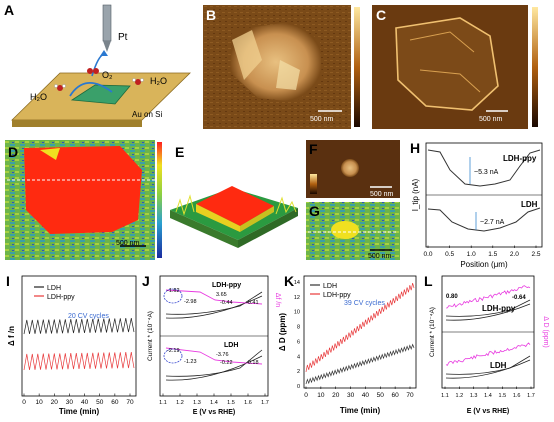  What do you see at coordinates (83, 200) in the screenshot?
I see `panel-d: D 500 nm` at bounding box center [83, 200].